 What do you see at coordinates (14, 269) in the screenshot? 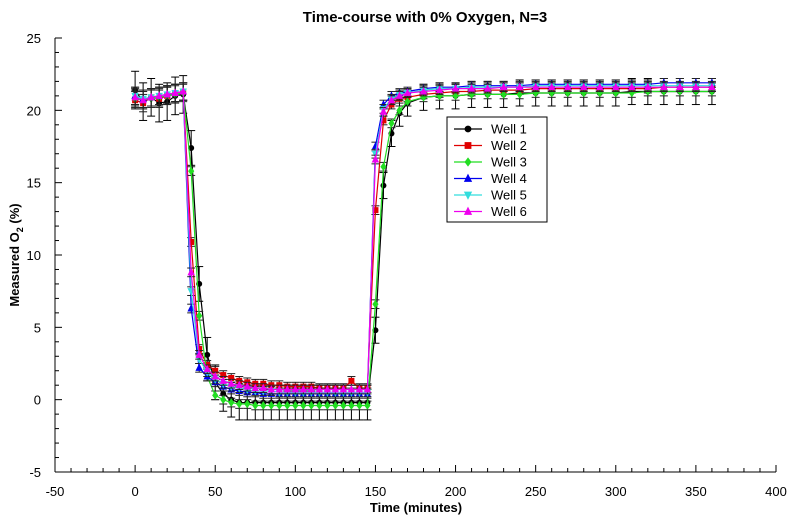
I see `y-axis-label-main: Measured O` at bounding box center [14, 269].